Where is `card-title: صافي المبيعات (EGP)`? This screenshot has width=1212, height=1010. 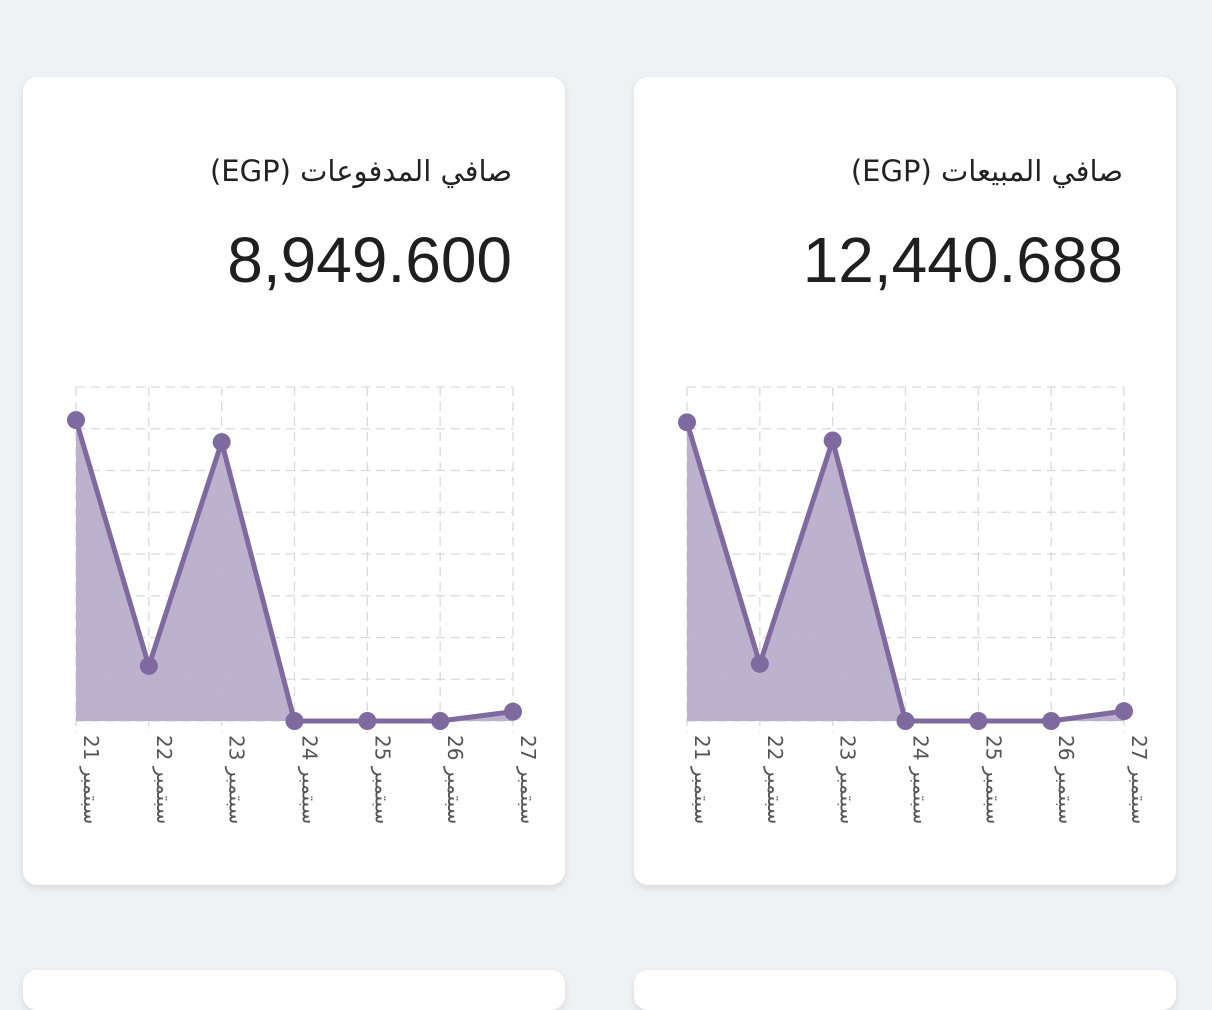 card-title: صافي المبيعات (EGP) is located at coordinates (986, 171).